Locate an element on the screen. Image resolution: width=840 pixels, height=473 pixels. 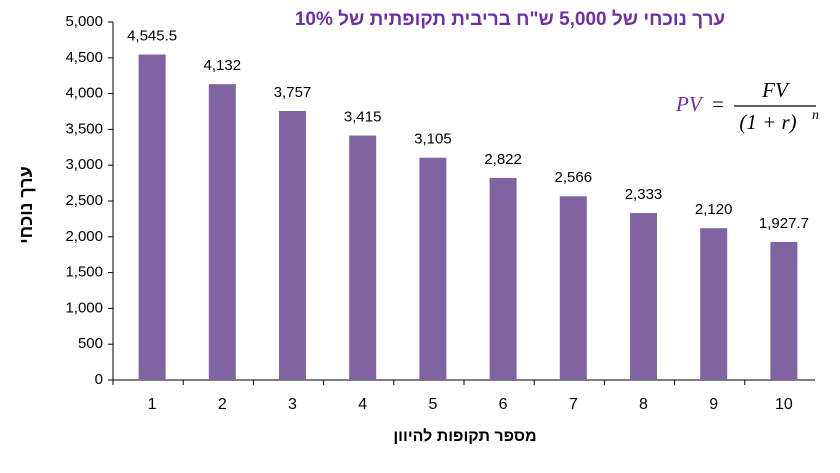
x-tick-label: 4 is located at coordinates (362, 404).